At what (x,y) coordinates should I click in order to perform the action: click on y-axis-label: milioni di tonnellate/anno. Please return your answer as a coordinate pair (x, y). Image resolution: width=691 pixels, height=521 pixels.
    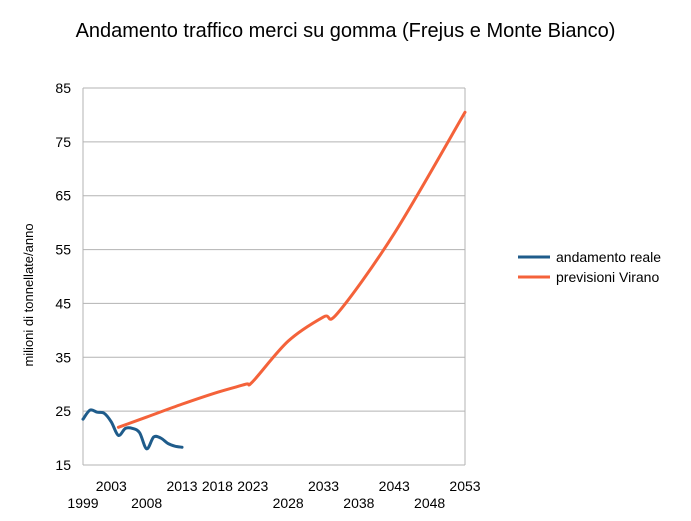
    Looking at the image, I should click on (28, 294).